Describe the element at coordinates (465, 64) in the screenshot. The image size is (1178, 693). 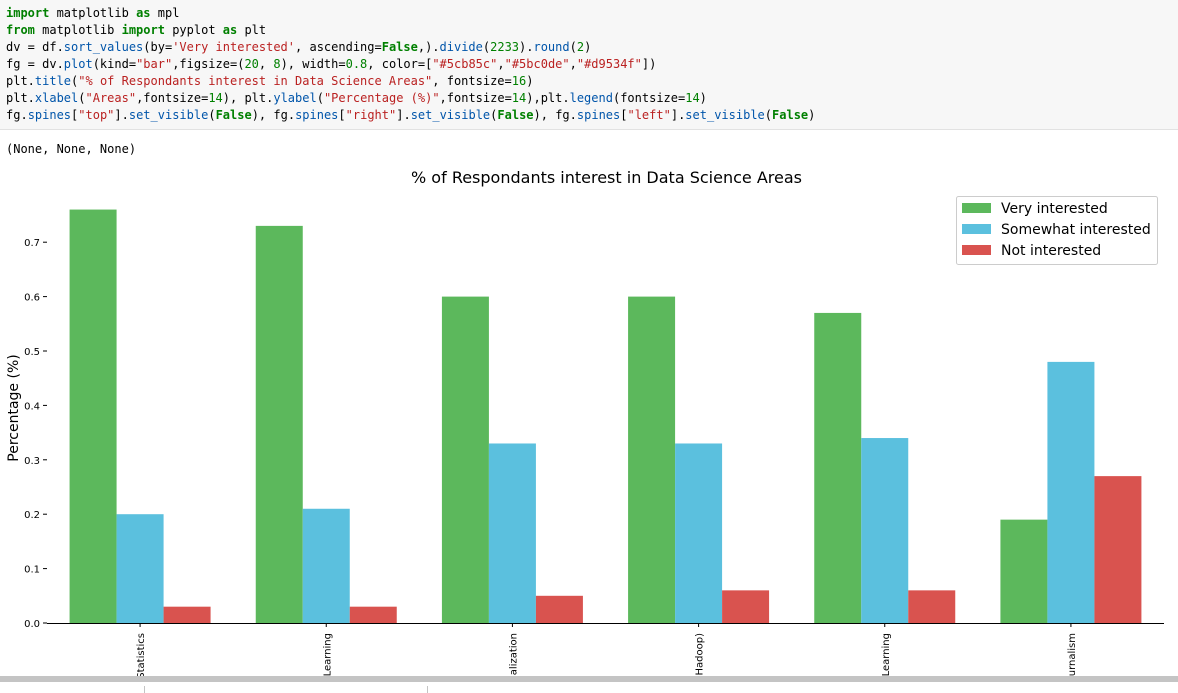
I see `code-token: "#5cb85c"` at that location.